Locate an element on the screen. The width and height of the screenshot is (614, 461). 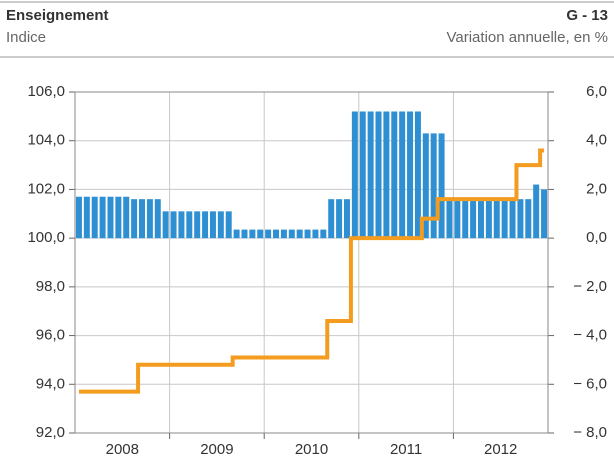
y-tick-label: 96,0 is located at coordinates (50, 335).